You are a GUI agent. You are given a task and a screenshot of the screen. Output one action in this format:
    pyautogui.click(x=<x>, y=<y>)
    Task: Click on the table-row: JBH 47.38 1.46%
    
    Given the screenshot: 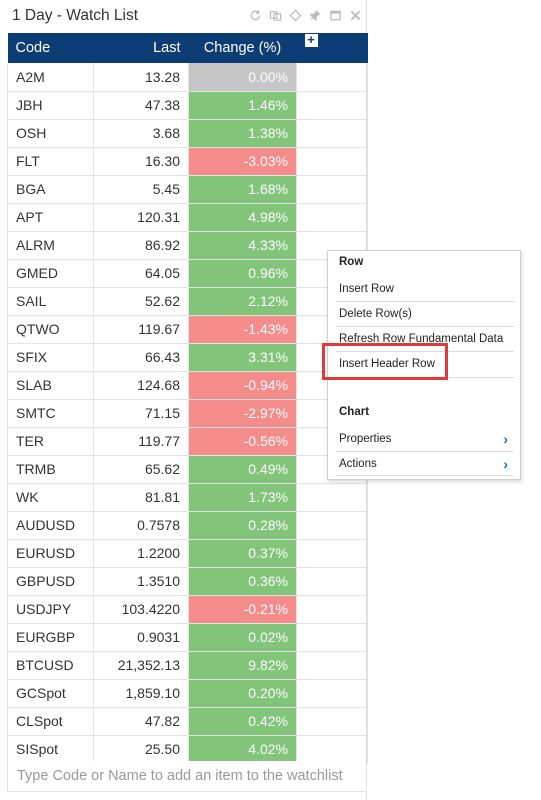 What is the action you would take?
    pyautogui.click(x=187, y=105)
    